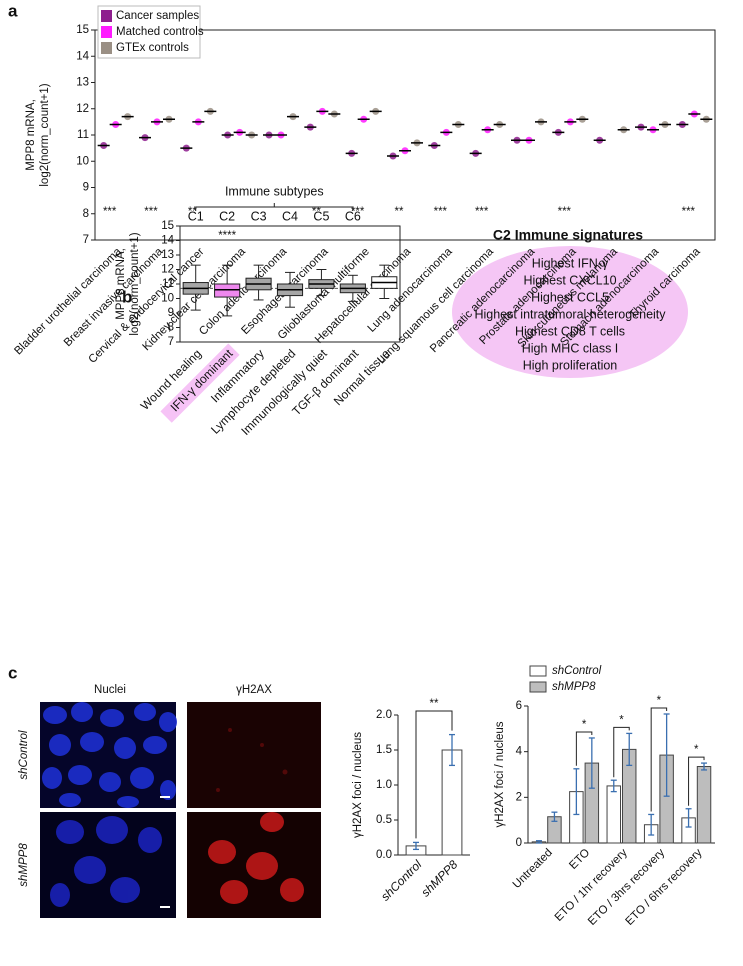 This screenshot has width=743, height=966. What do you see at coordinates (384, 785) in the screenshot?
I see `y-tick-label: 1.0` at bounding box center [384, 785].